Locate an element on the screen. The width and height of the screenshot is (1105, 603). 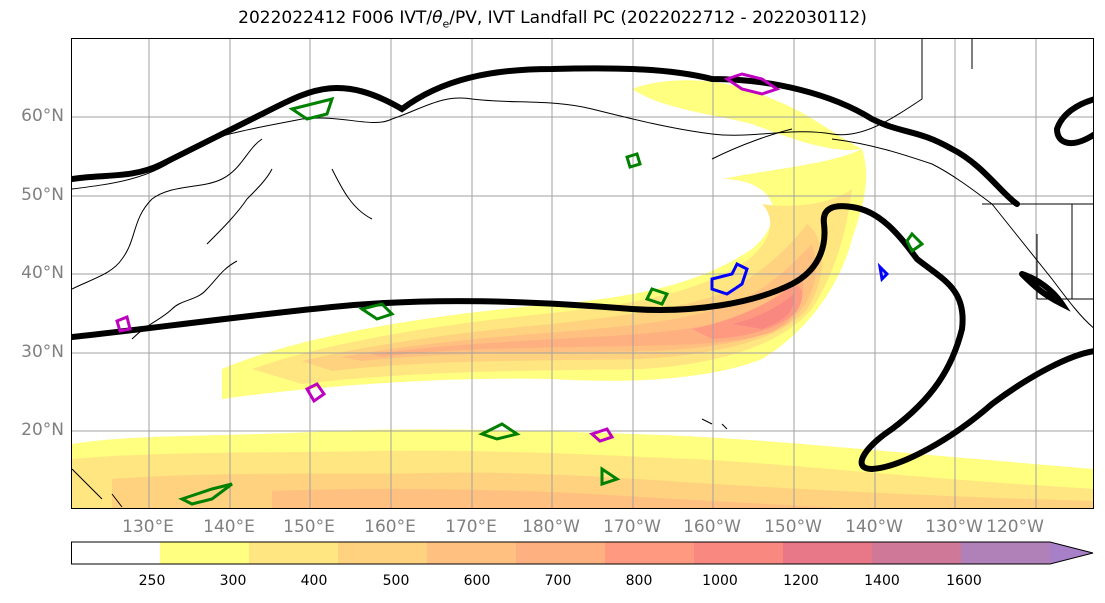
lon-label-170e: 170°E is located at coordinates (471, 527).